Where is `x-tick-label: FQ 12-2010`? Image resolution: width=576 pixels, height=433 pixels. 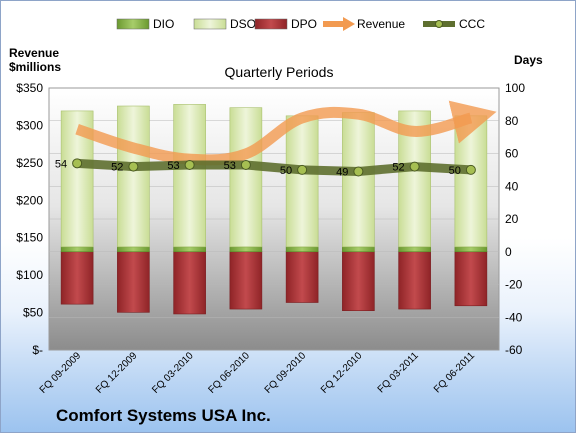
x-tick-label: FQ 12-2010 is located at coordinates (342, 373).